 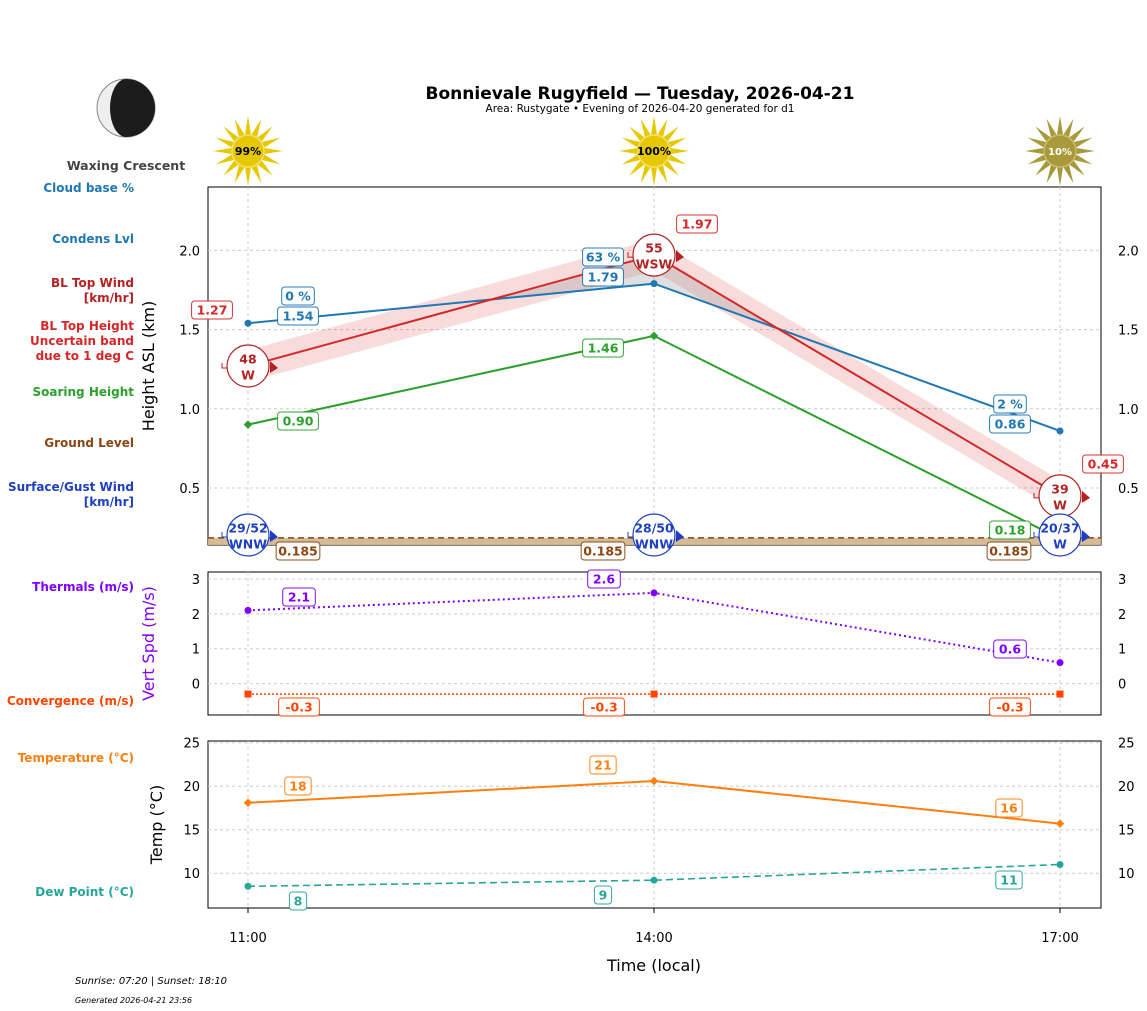 I want to click on y-tick-label: 25, so click(x=191, y=744).